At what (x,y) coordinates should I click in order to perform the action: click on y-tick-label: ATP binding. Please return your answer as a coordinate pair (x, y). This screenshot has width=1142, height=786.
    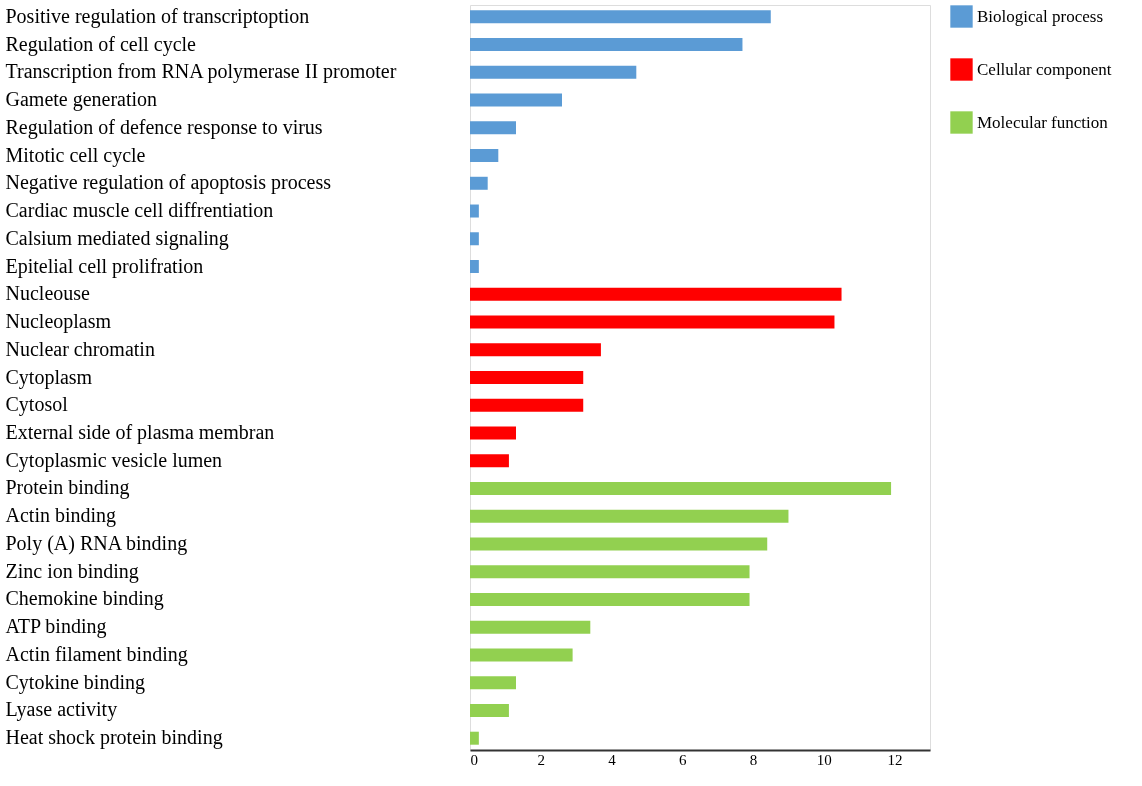
    Looking at the image, I should click on (56, 627).